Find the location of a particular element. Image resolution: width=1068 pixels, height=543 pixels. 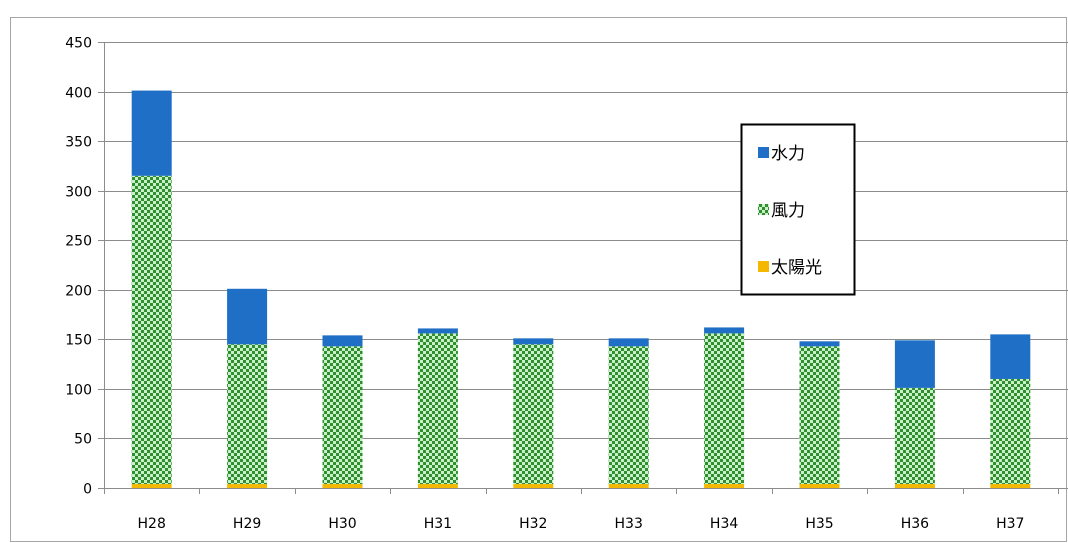

x-tick-label: H29 is located at coordinates (247, 524).